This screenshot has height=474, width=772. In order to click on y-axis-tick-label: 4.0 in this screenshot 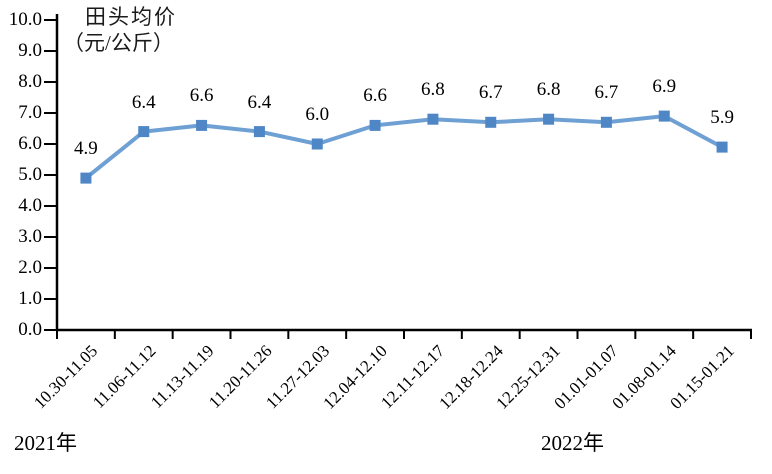, I will do `click(30, 205)`.